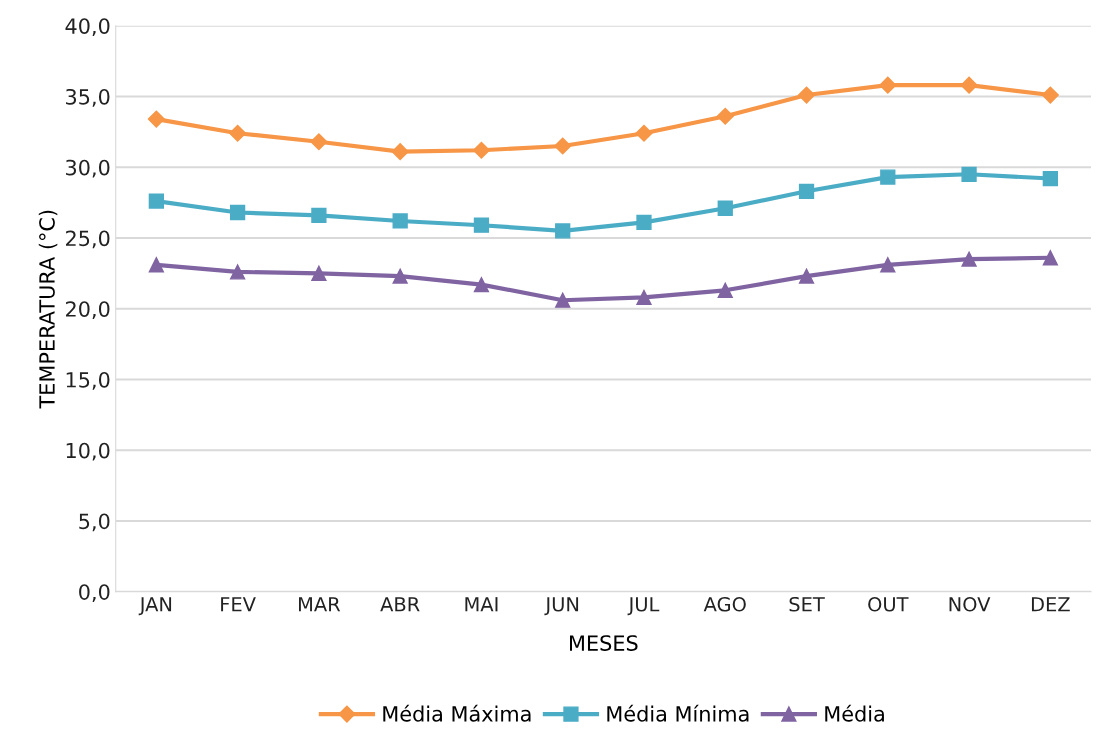 The height and width of the screenshot is (735, 1102). I want to click on y-tick-label: 30,0, so click(88, 168).